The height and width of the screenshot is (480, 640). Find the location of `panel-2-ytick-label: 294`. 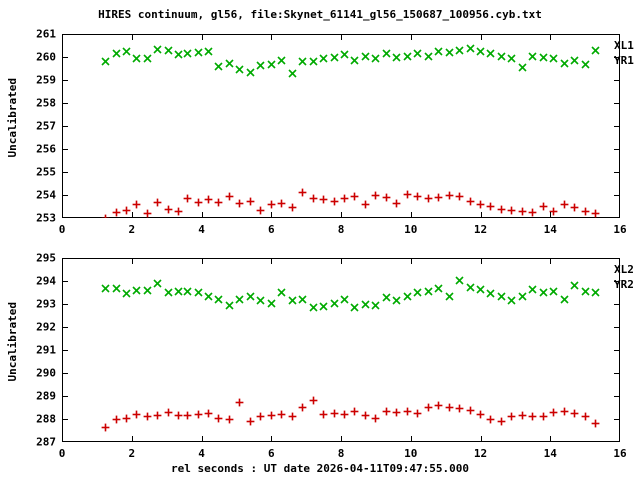

panel-2-ytick-label: 294 is located at coordinates (46, 281).